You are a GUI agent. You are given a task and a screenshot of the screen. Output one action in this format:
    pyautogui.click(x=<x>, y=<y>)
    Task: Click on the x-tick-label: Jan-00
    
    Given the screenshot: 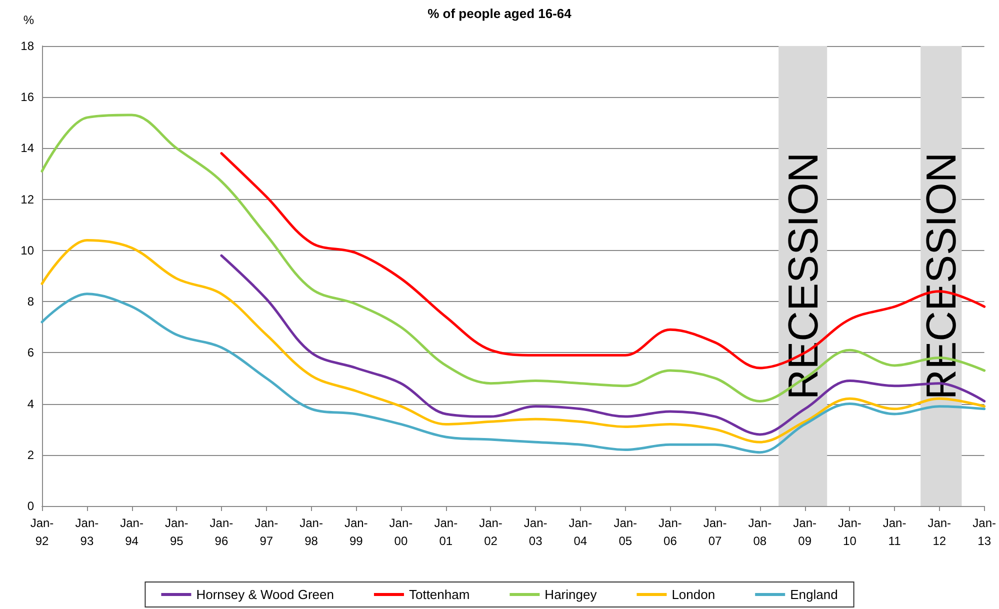 What is the action you would take?
    pyautogui.click(x=401, y=532)
    